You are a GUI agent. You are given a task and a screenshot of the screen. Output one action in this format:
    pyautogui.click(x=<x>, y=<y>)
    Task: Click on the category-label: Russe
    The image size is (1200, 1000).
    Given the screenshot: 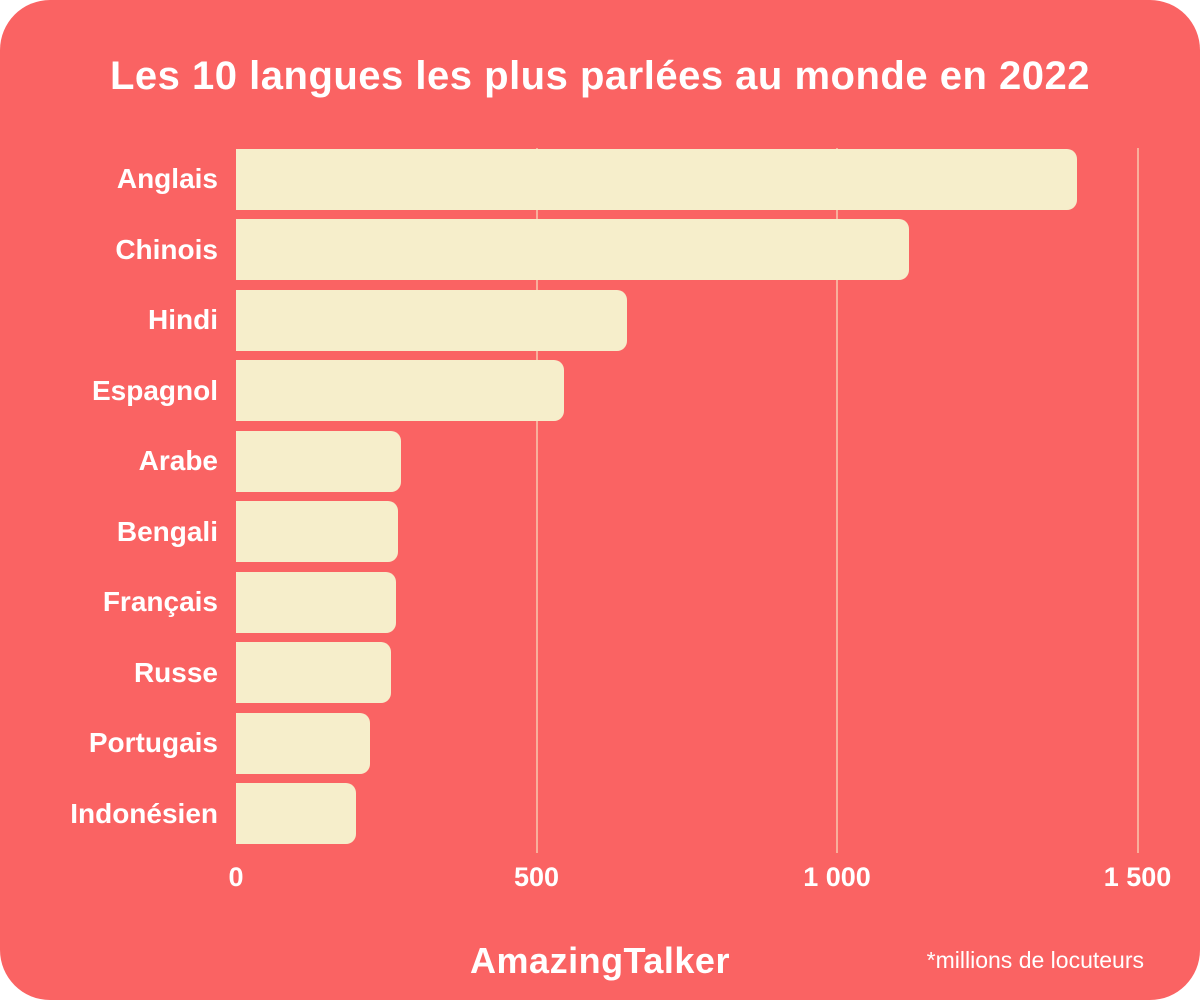 What is the action you would take?
    pyautogui.click(x=175, y=672)
    